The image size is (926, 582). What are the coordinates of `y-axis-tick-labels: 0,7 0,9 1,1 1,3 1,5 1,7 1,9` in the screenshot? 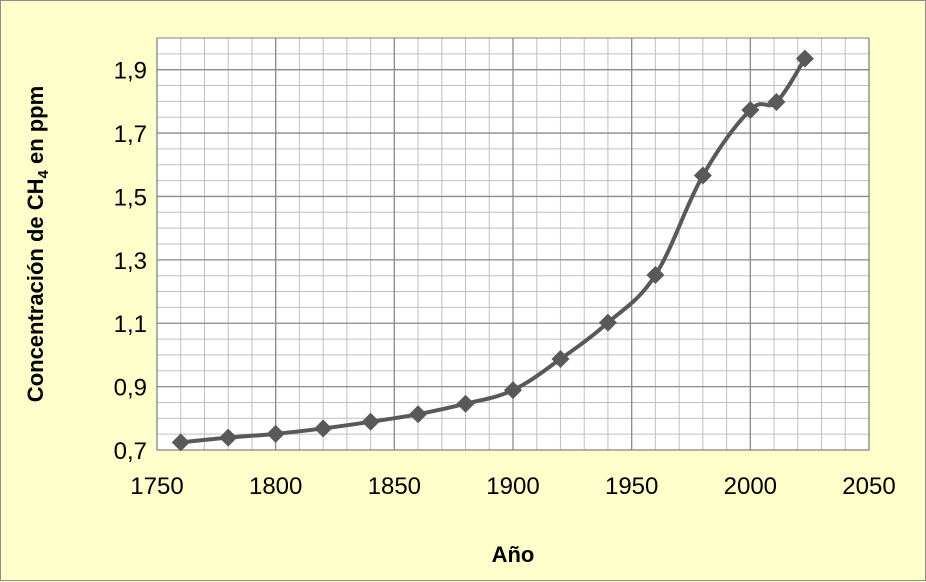 It's located at (130, 261).